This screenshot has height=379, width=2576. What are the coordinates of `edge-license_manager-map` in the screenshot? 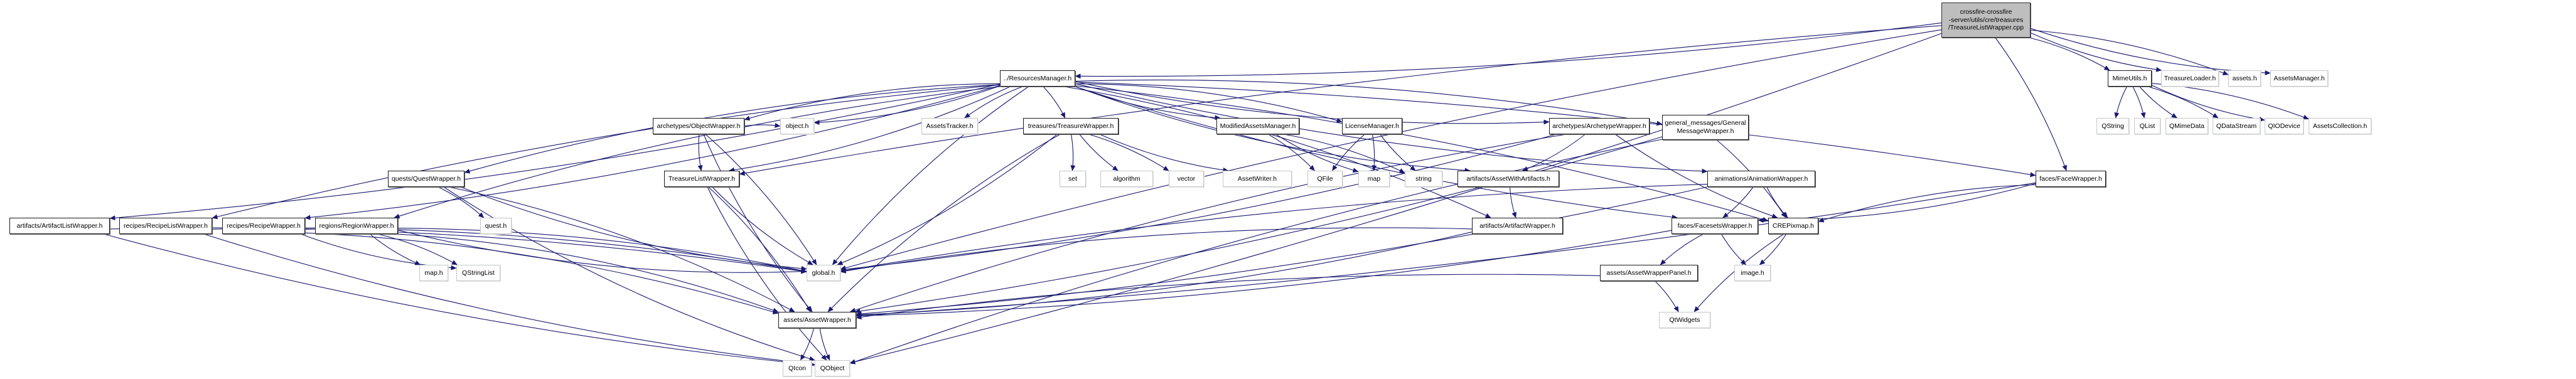 It's located at (1374, 153).